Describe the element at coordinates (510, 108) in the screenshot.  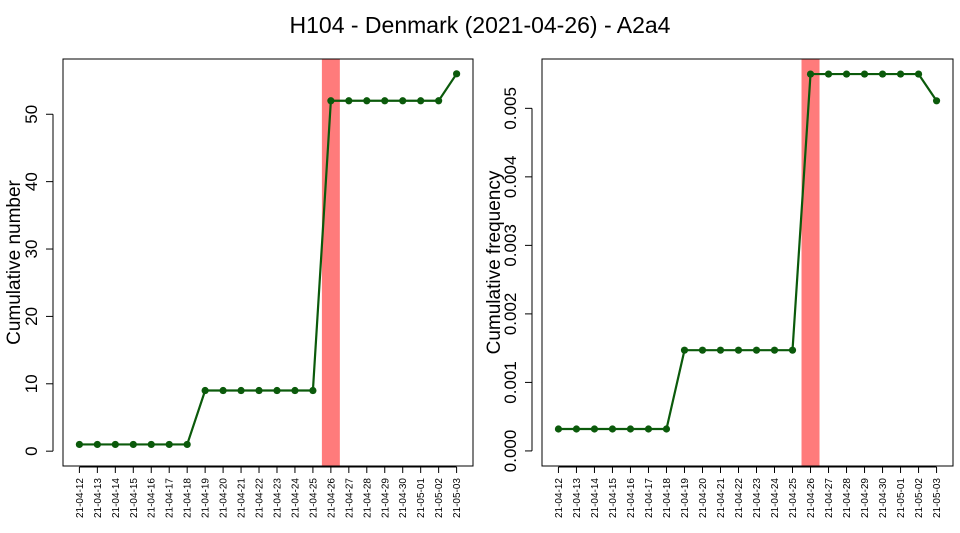
I see `y-tick-label: 0.005` at that location.